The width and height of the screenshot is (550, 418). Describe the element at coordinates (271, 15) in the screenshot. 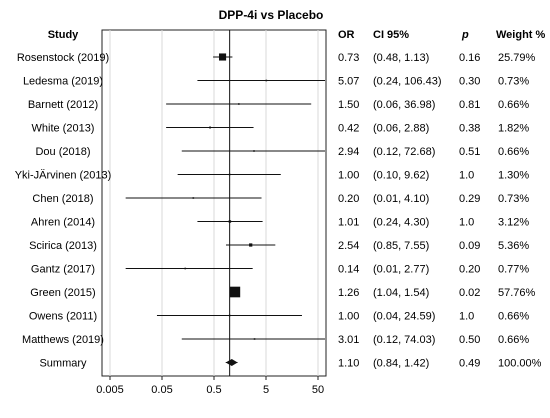

I see `chart-title: DPP-4i vs Placebo` at that location.